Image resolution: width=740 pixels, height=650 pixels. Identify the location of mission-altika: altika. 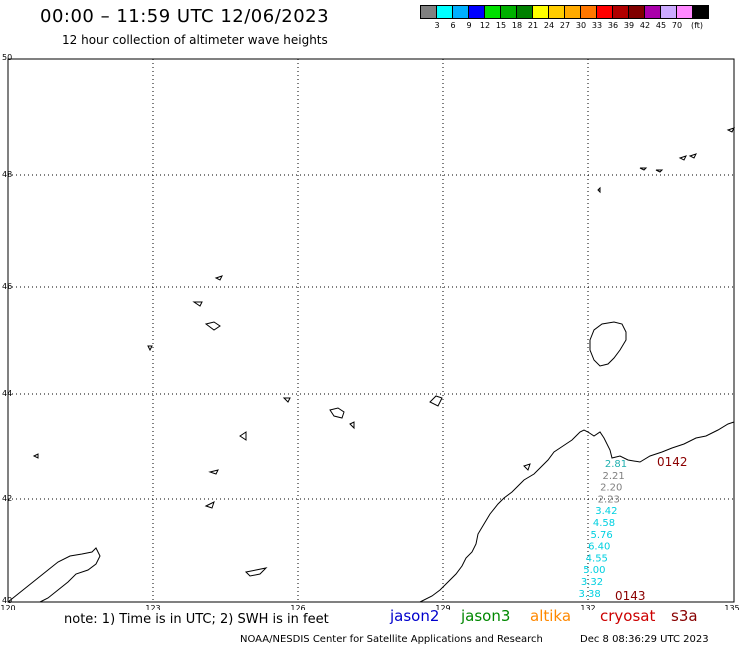
(551, 616).